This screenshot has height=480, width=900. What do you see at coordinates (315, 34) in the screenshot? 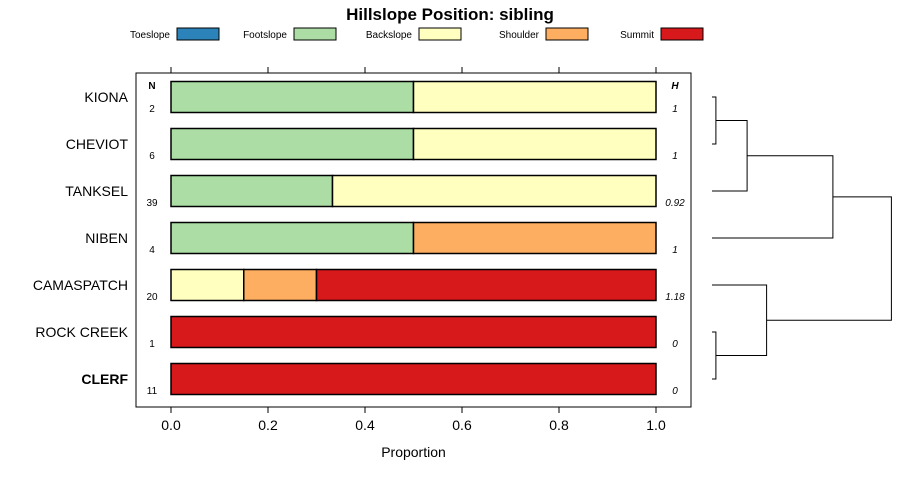
I see `legend-swatch-footslope` at bounding box center [315, 34].